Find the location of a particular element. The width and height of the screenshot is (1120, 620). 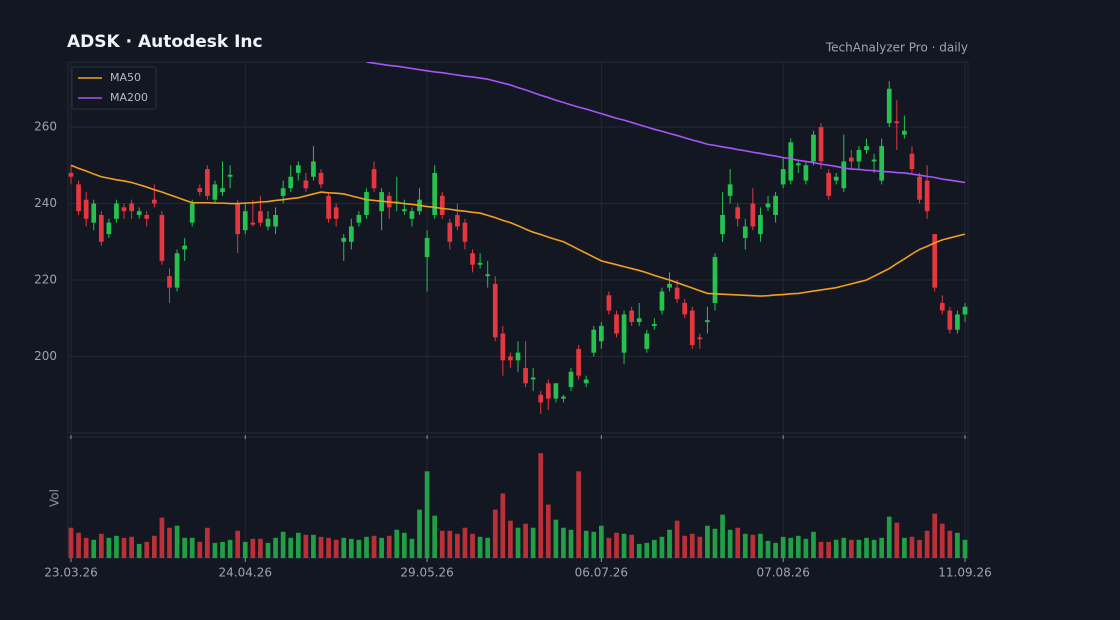

legend-label: MA200 is located at coordinates (129, 97).